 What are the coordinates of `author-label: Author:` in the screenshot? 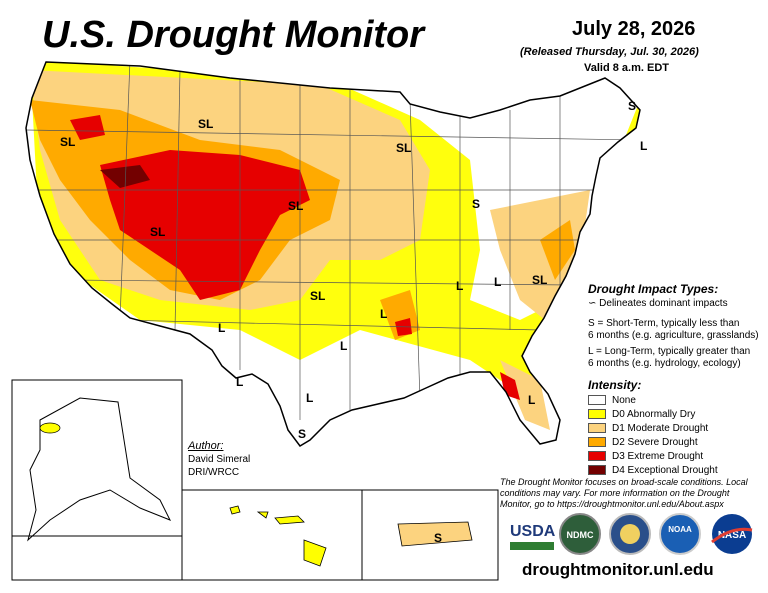 It's located at (206, 446).